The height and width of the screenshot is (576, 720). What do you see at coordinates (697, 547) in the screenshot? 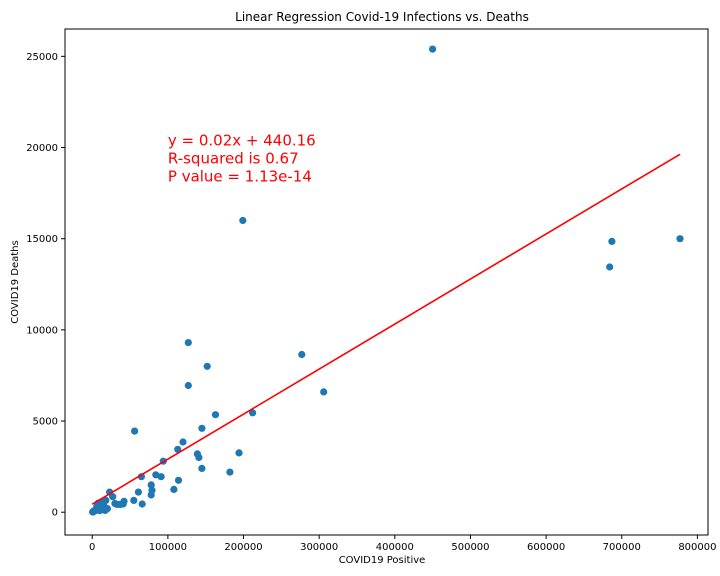
I see `x-tick-label: 800000` at bounding box center [697, 547].